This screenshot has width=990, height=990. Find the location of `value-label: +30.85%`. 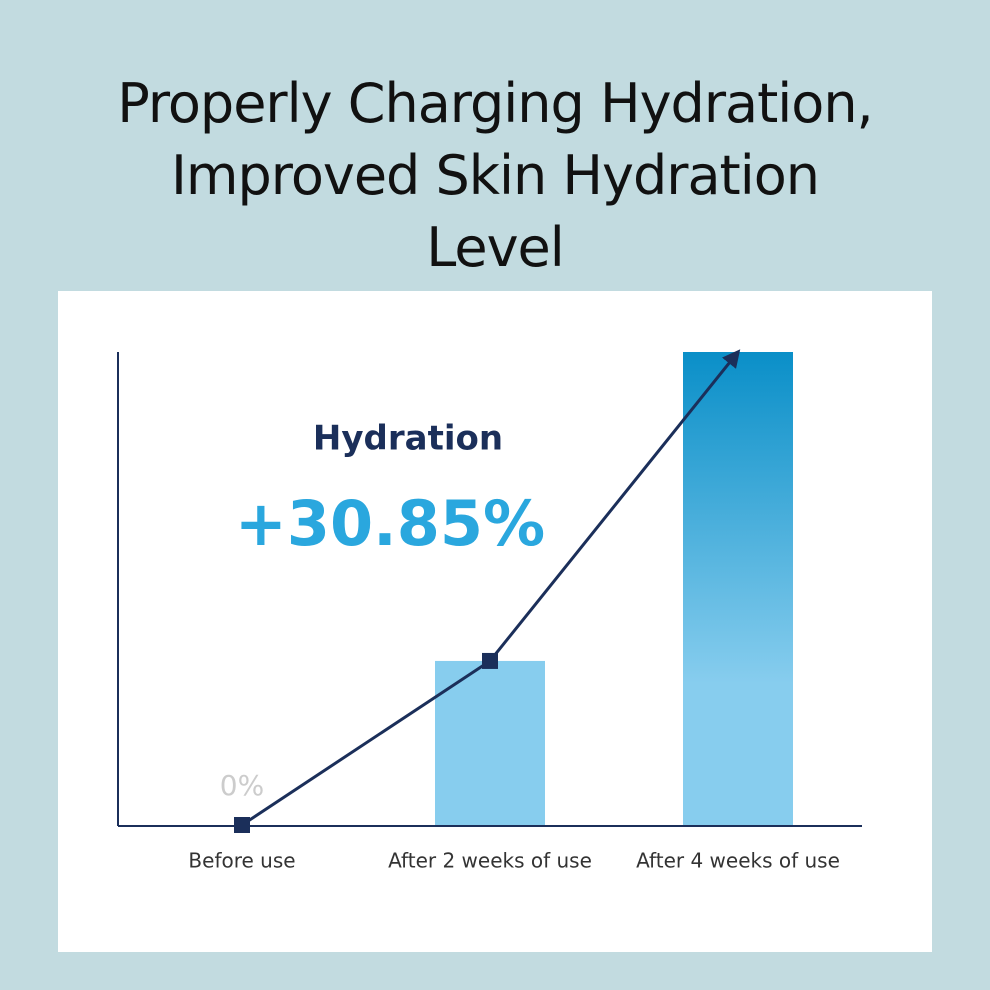

value-label: +30.85% is located at coordinates (390, 523).